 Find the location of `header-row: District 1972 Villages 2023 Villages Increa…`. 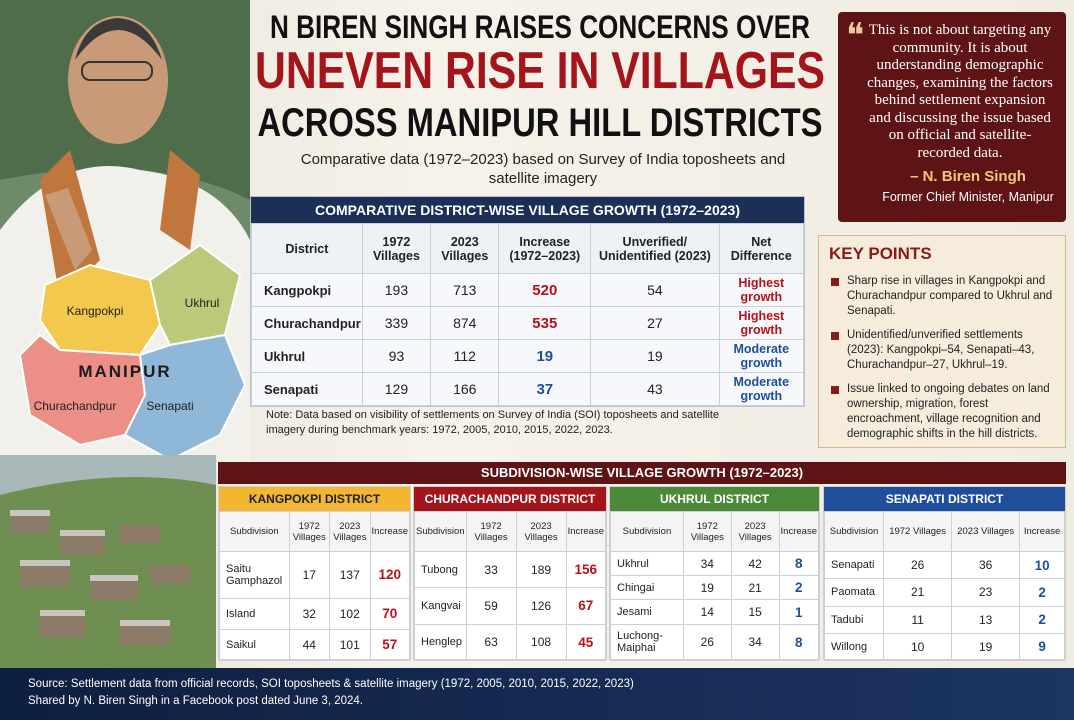

header-row: District 1972 Villages 2023 Villages Increa… is located at coordinates (528, 248).